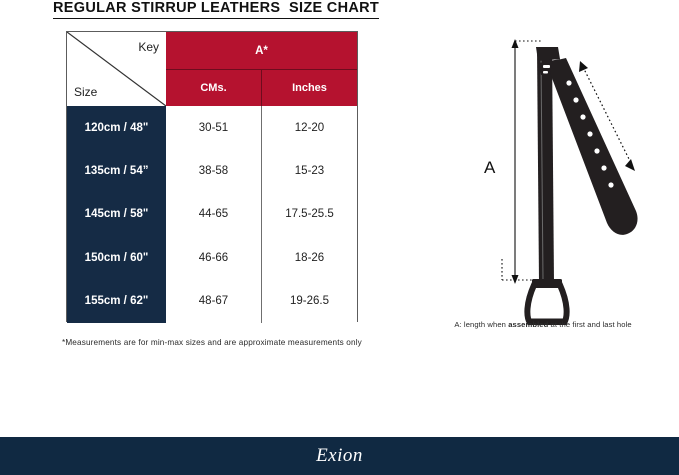  What do you see at coordinates (309, 88) in the screenshot?
I see `column-header-inches: Inches` at bounding box center [309, 88].